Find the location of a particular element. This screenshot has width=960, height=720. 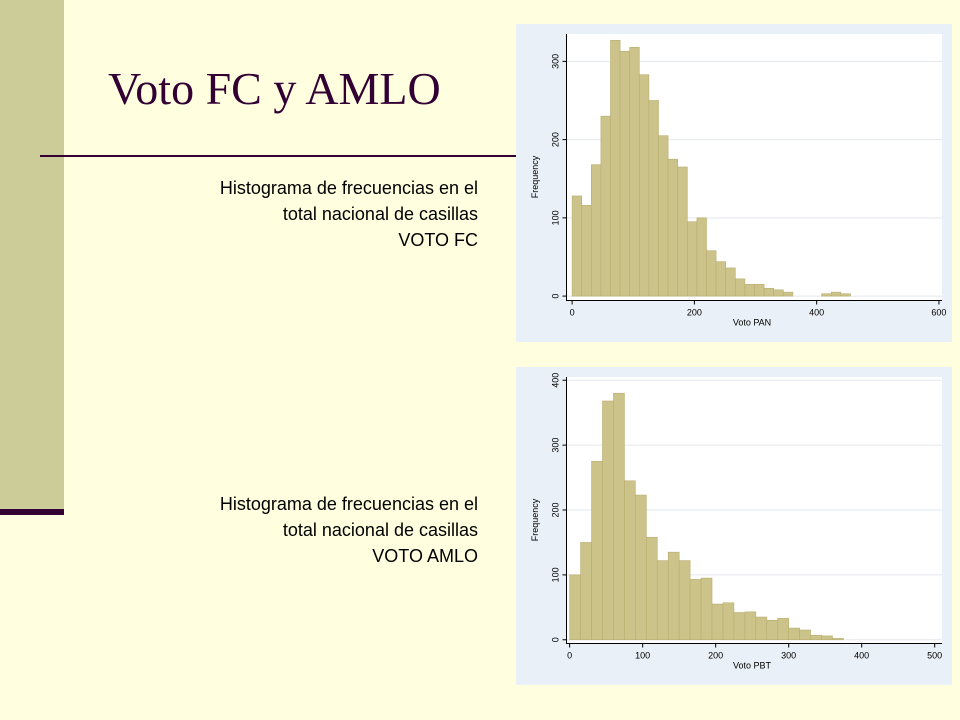

caption-line: VOTO FC is located at coordinates (438, 240).